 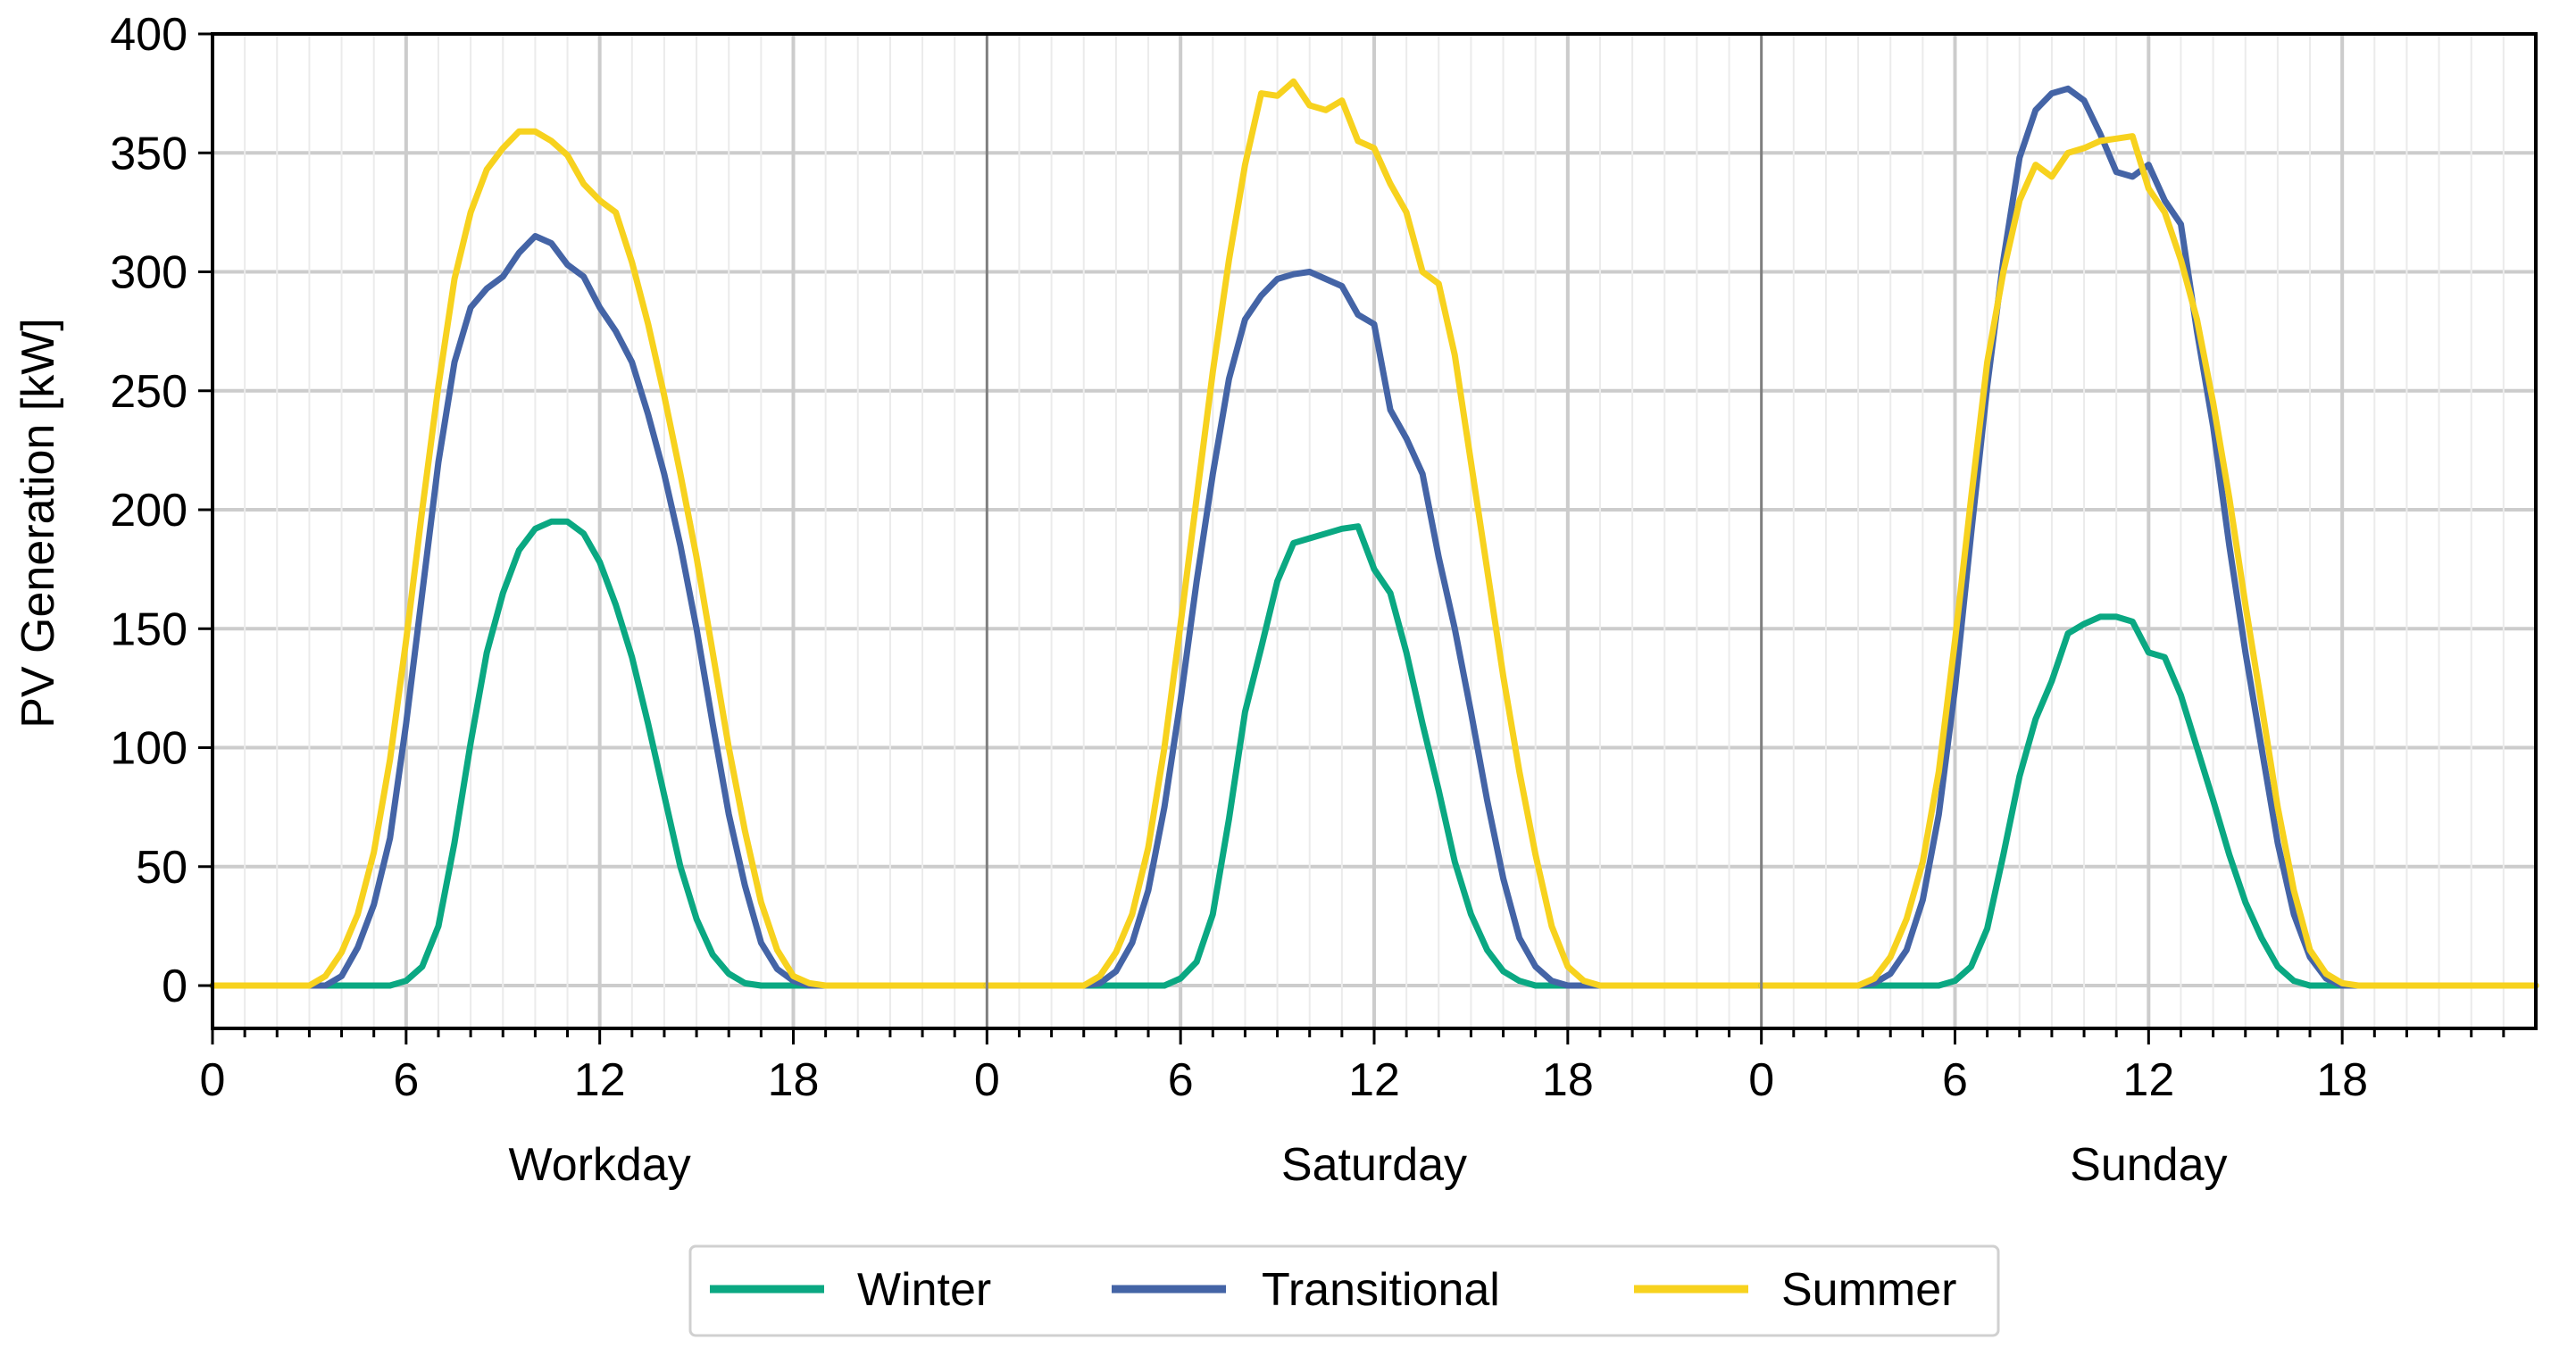 What do you see at coordinates (149, 629) in the screenshot?
I see `y-tick-label: 150` at bounding box center [149, 629].